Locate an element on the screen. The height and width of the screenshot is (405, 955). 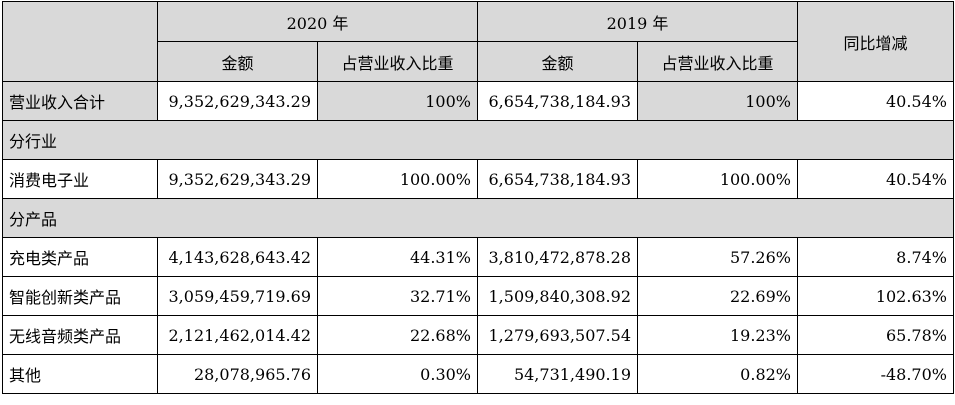
row-label: 营业收入合计 is located at coordinates (80, 101).